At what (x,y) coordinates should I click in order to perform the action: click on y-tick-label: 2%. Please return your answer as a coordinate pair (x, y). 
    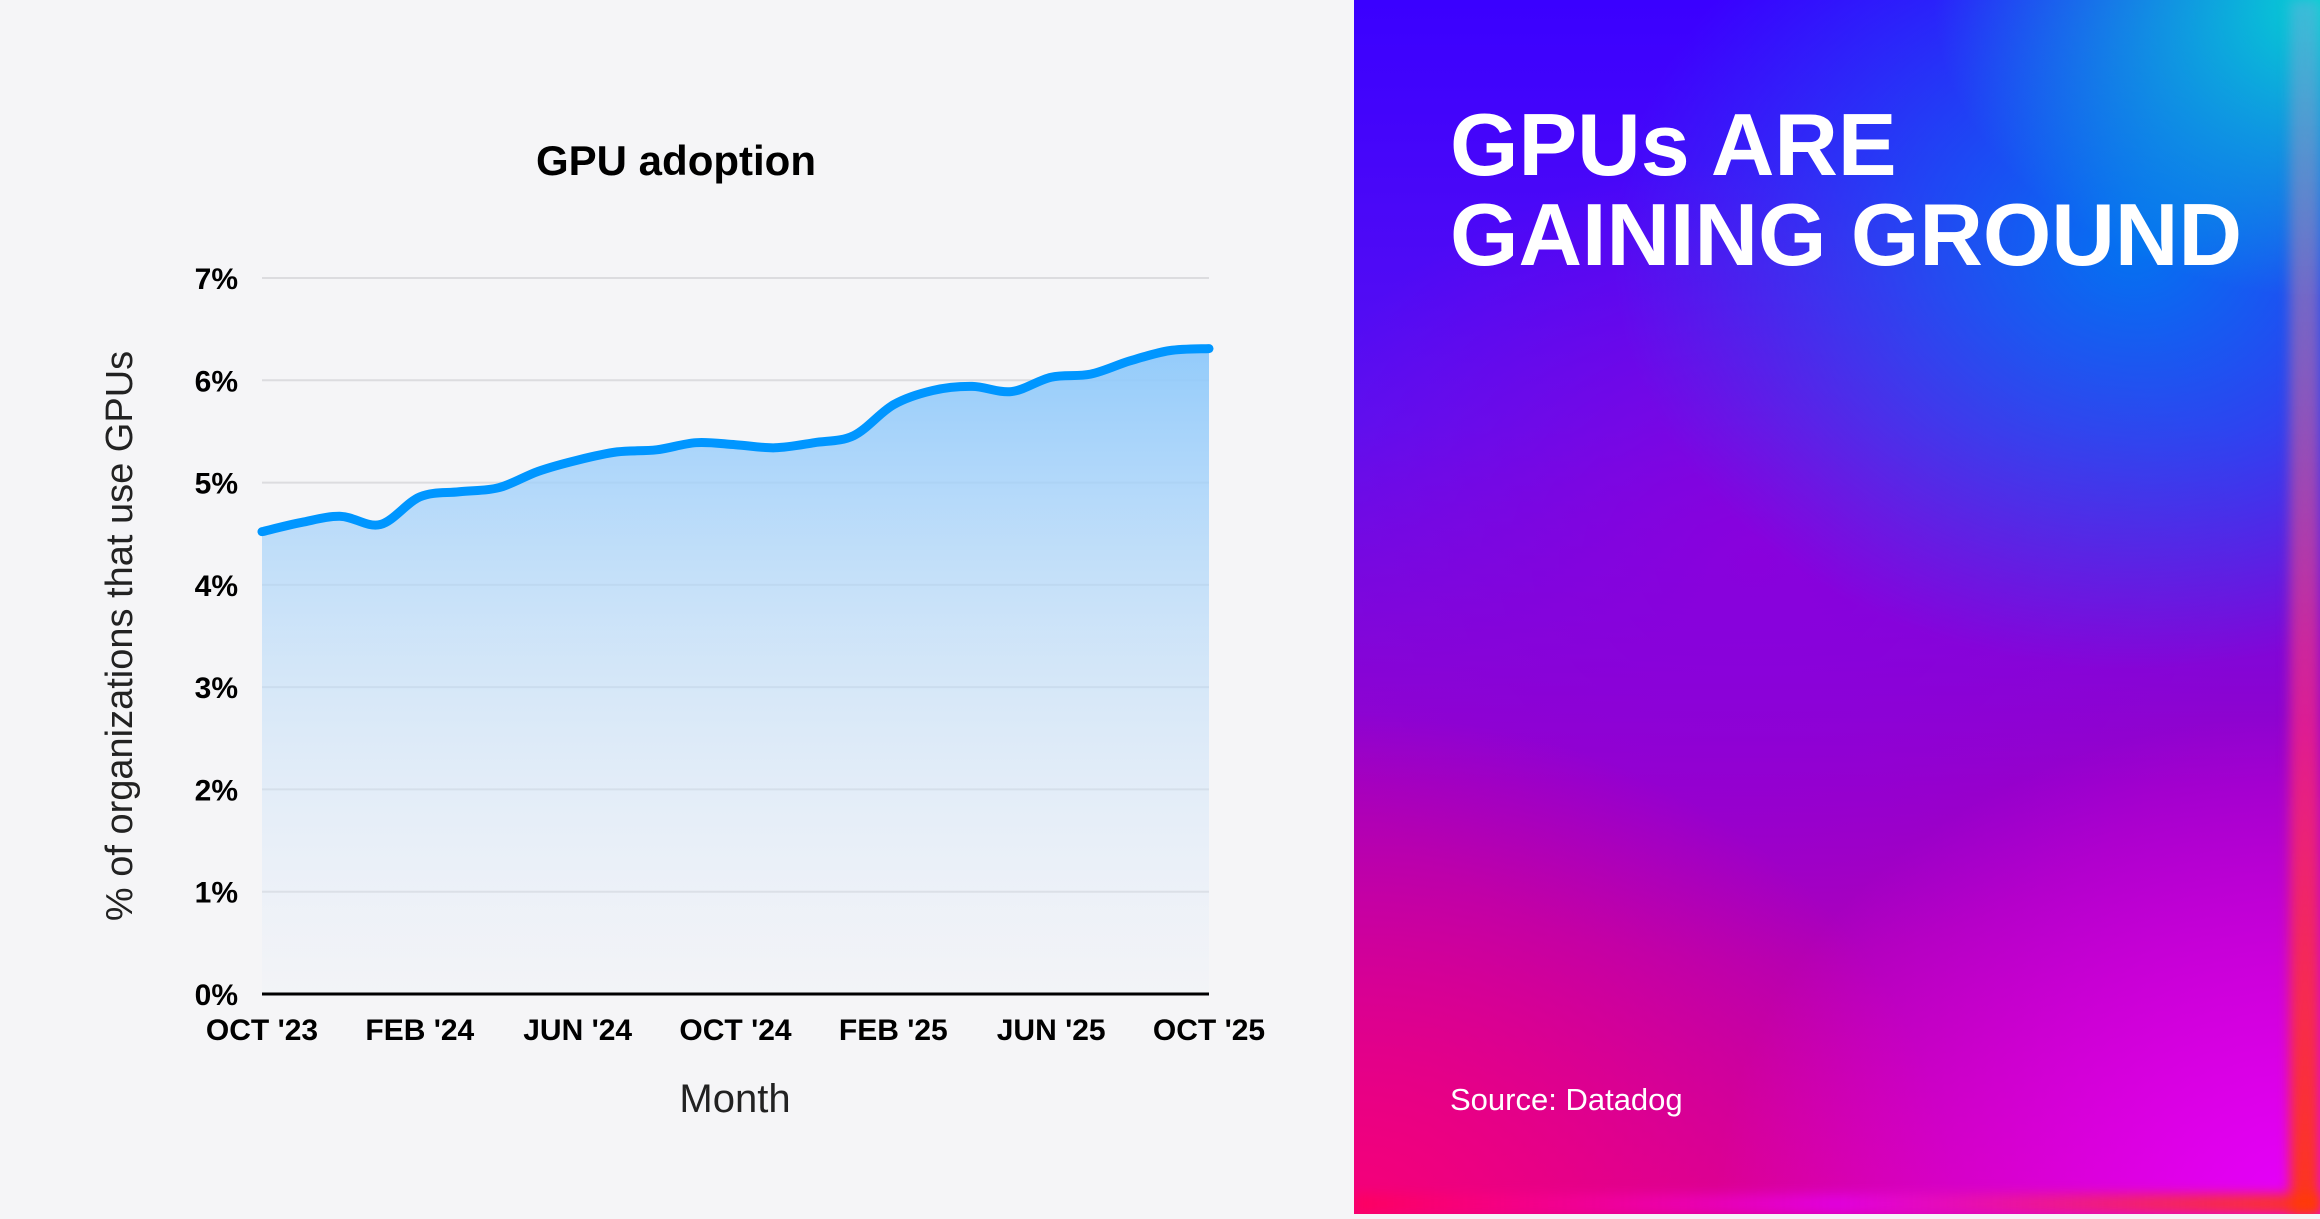
    Looking at the image, I should click on (216, 790).